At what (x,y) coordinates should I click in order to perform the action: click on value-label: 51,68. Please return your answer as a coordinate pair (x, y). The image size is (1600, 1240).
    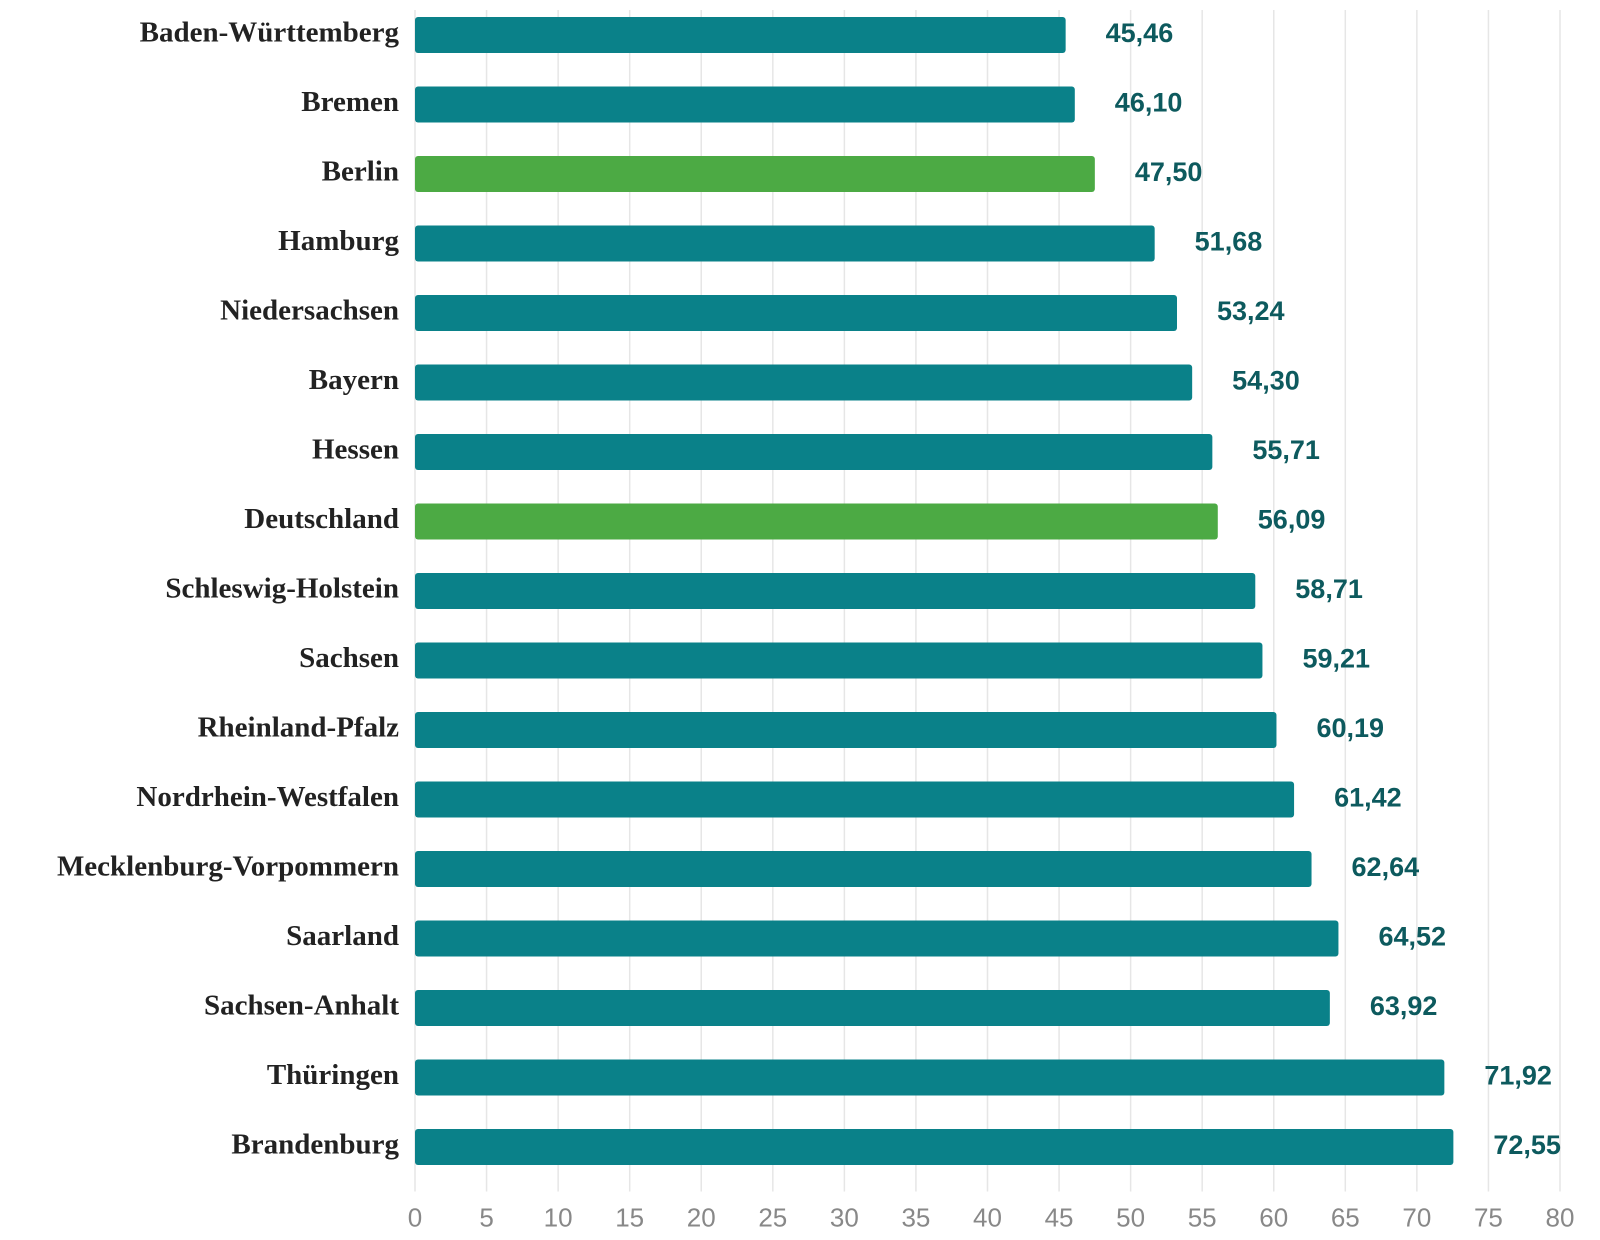
    Looking at the image, I should click on (1229, 242).